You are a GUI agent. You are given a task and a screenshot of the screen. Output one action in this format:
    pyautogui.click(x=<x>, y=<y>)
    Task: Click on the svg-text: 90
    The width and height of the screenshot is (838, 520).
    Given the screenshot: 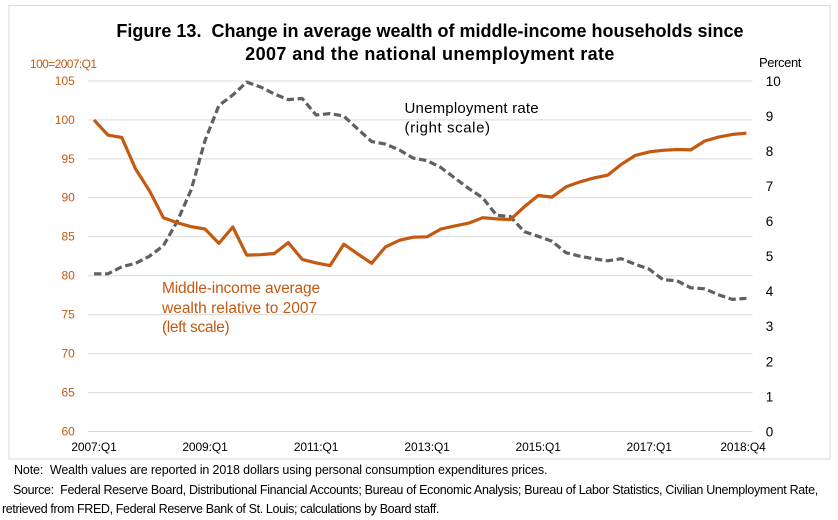 What is the action you would take?
    pyautogui.click(x=68, y=198)
    